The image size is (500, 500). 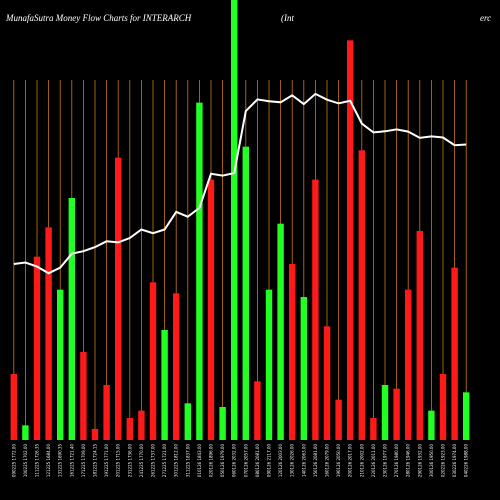 I want to click on x-tick-label: 191225 1771.00, so click(x=106, y=461).